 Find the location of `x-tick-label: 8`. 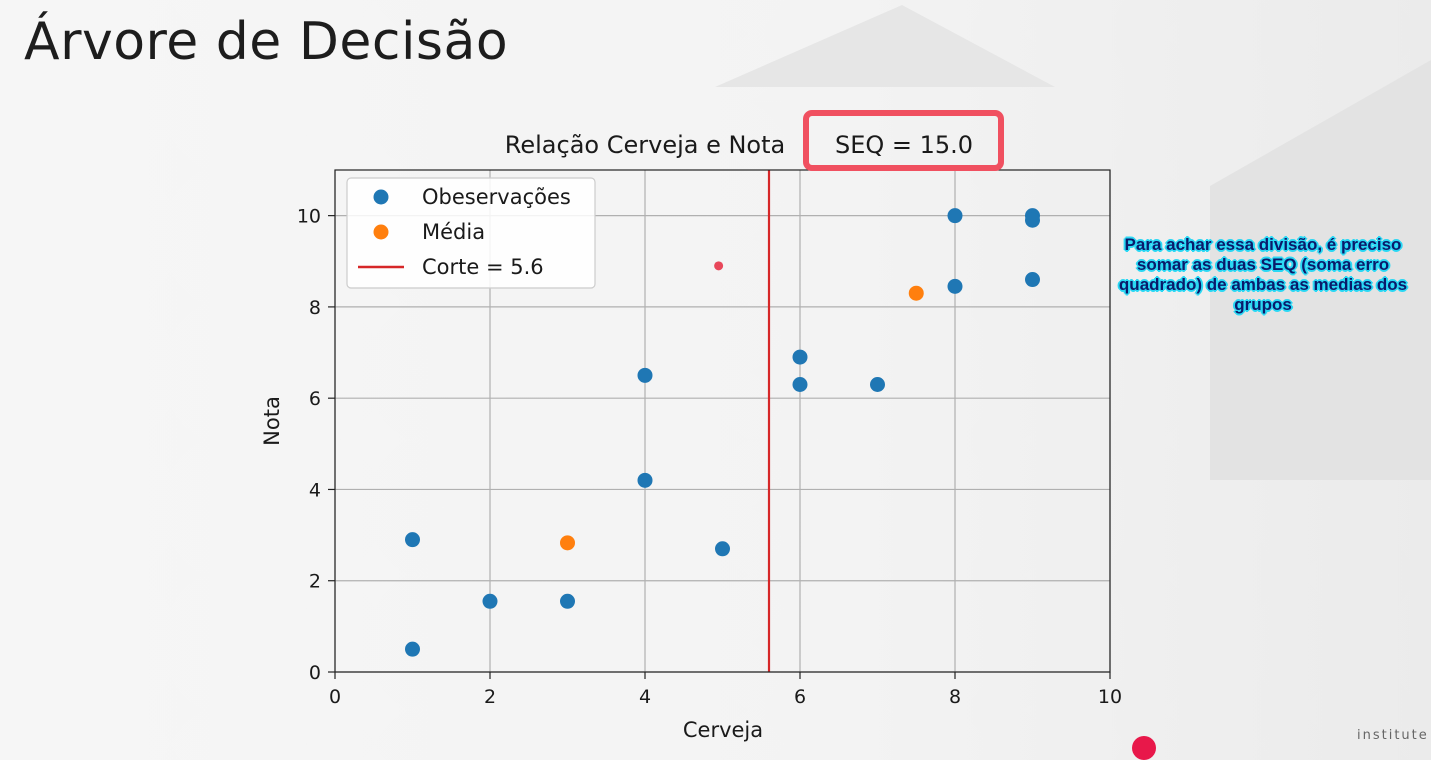

x-tick-label: 8 is located at coordinates (955, 697).